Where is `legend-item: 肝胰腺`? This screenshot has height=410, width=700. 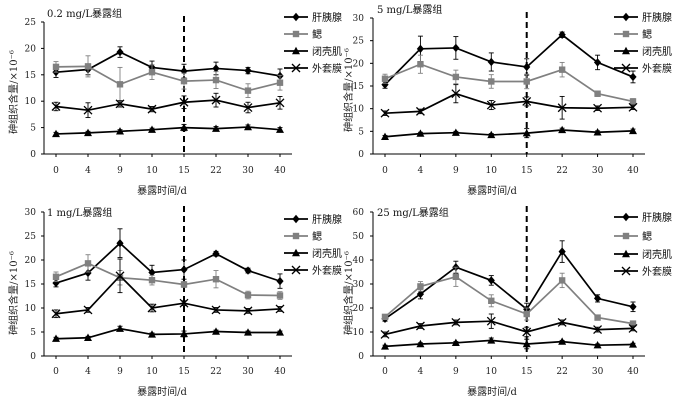
legend-item: 肝胰腺 is located at coordinates (313, 17).